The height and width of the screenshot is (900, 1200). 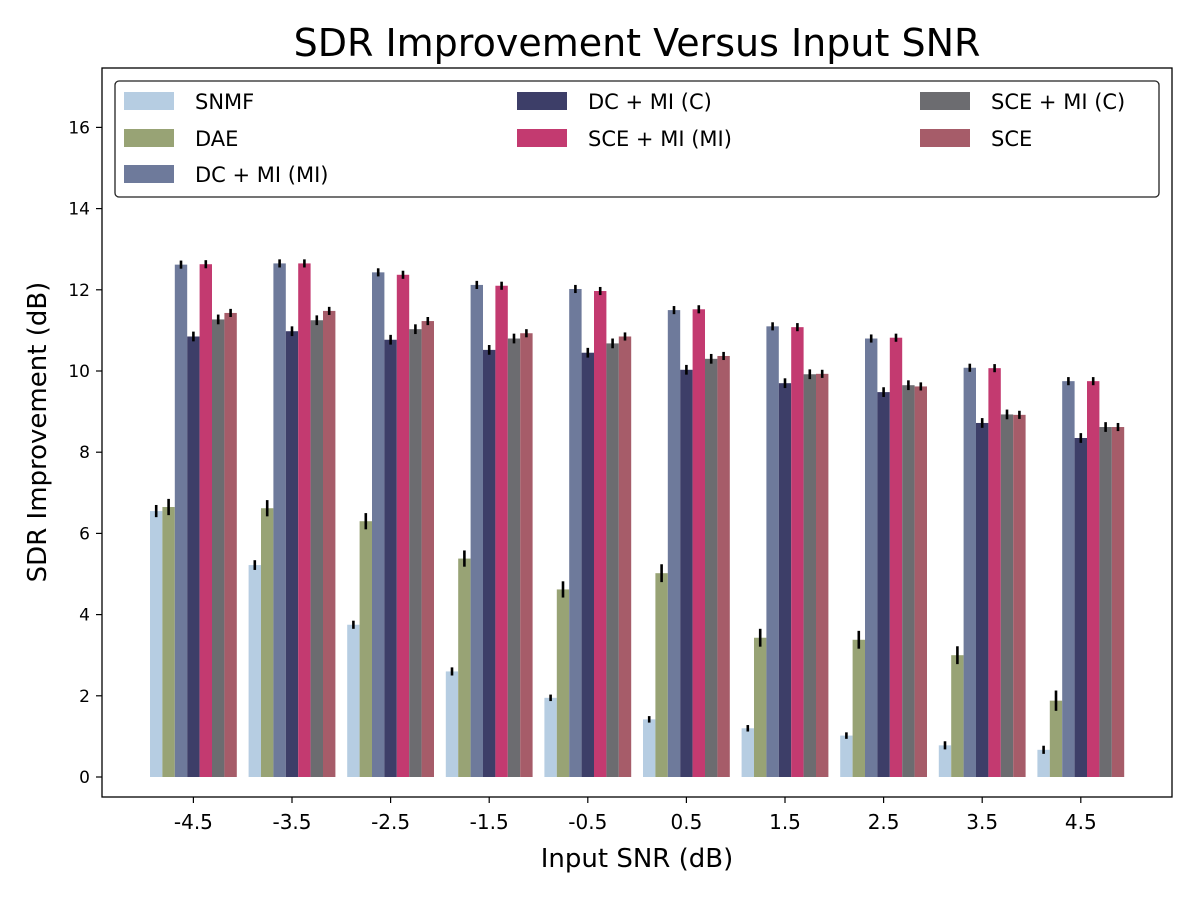 What do you see at coordinates (84, 616) in the screenshot?
I see `y-tick-label: 4` at bounding box center [84, 616].